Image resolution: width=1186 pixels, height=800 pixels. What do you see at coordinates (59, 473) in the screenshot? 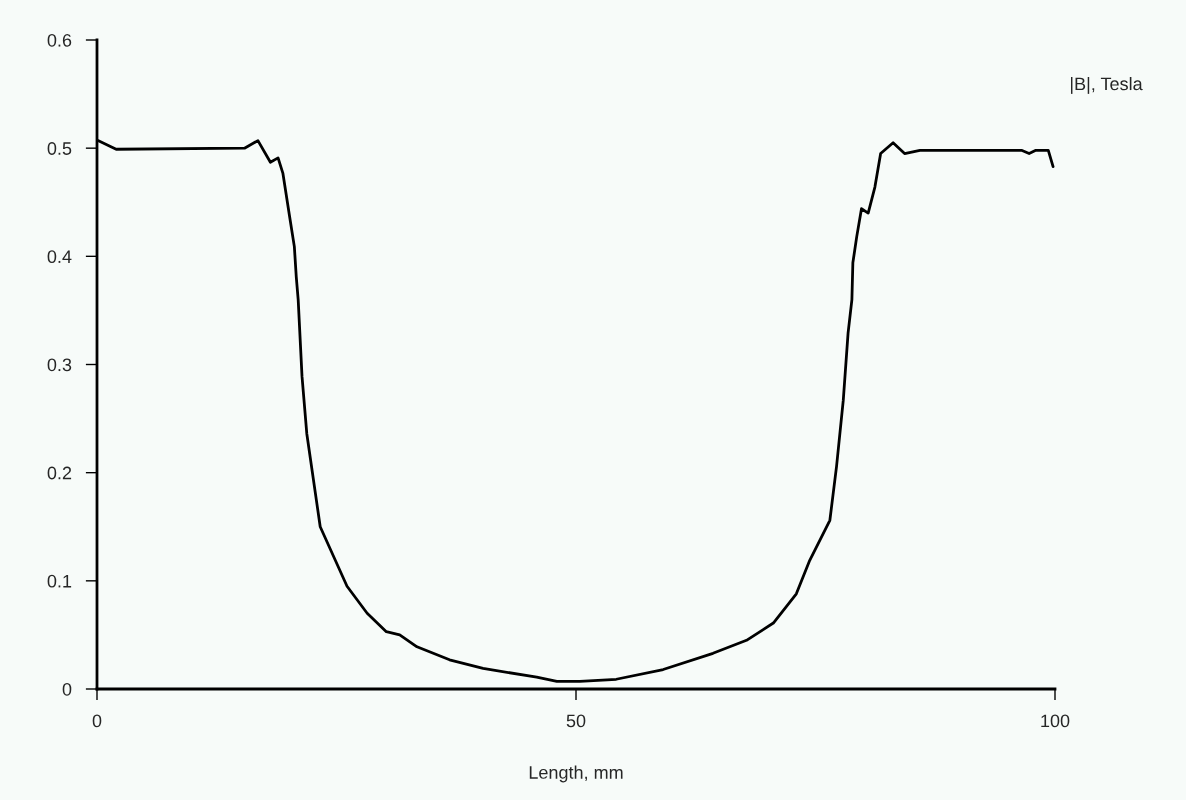
I see `y-tick-label: 0.2` at bounding box center [59, 473].